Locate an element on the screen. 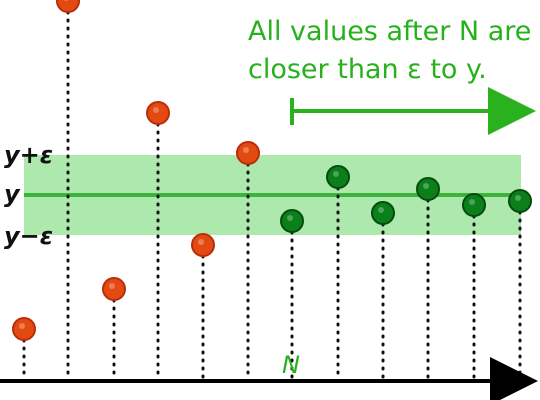  annotation-line-2: closer than ε to y. is located at coordinates (367, 69).